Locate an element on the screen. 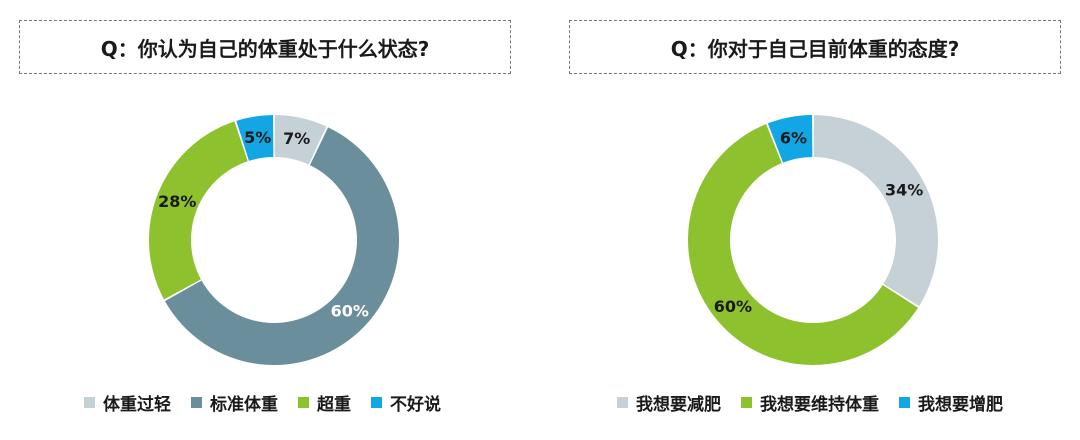  slice-value-label: 34% is located at coordinates (904, 189).